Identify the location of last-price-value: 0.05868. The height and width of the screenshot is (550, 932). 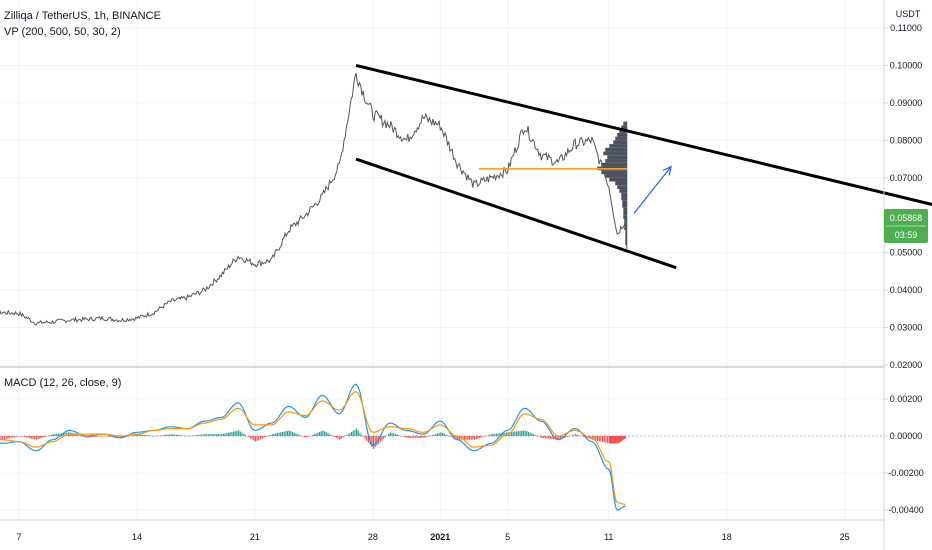
(906, 218).